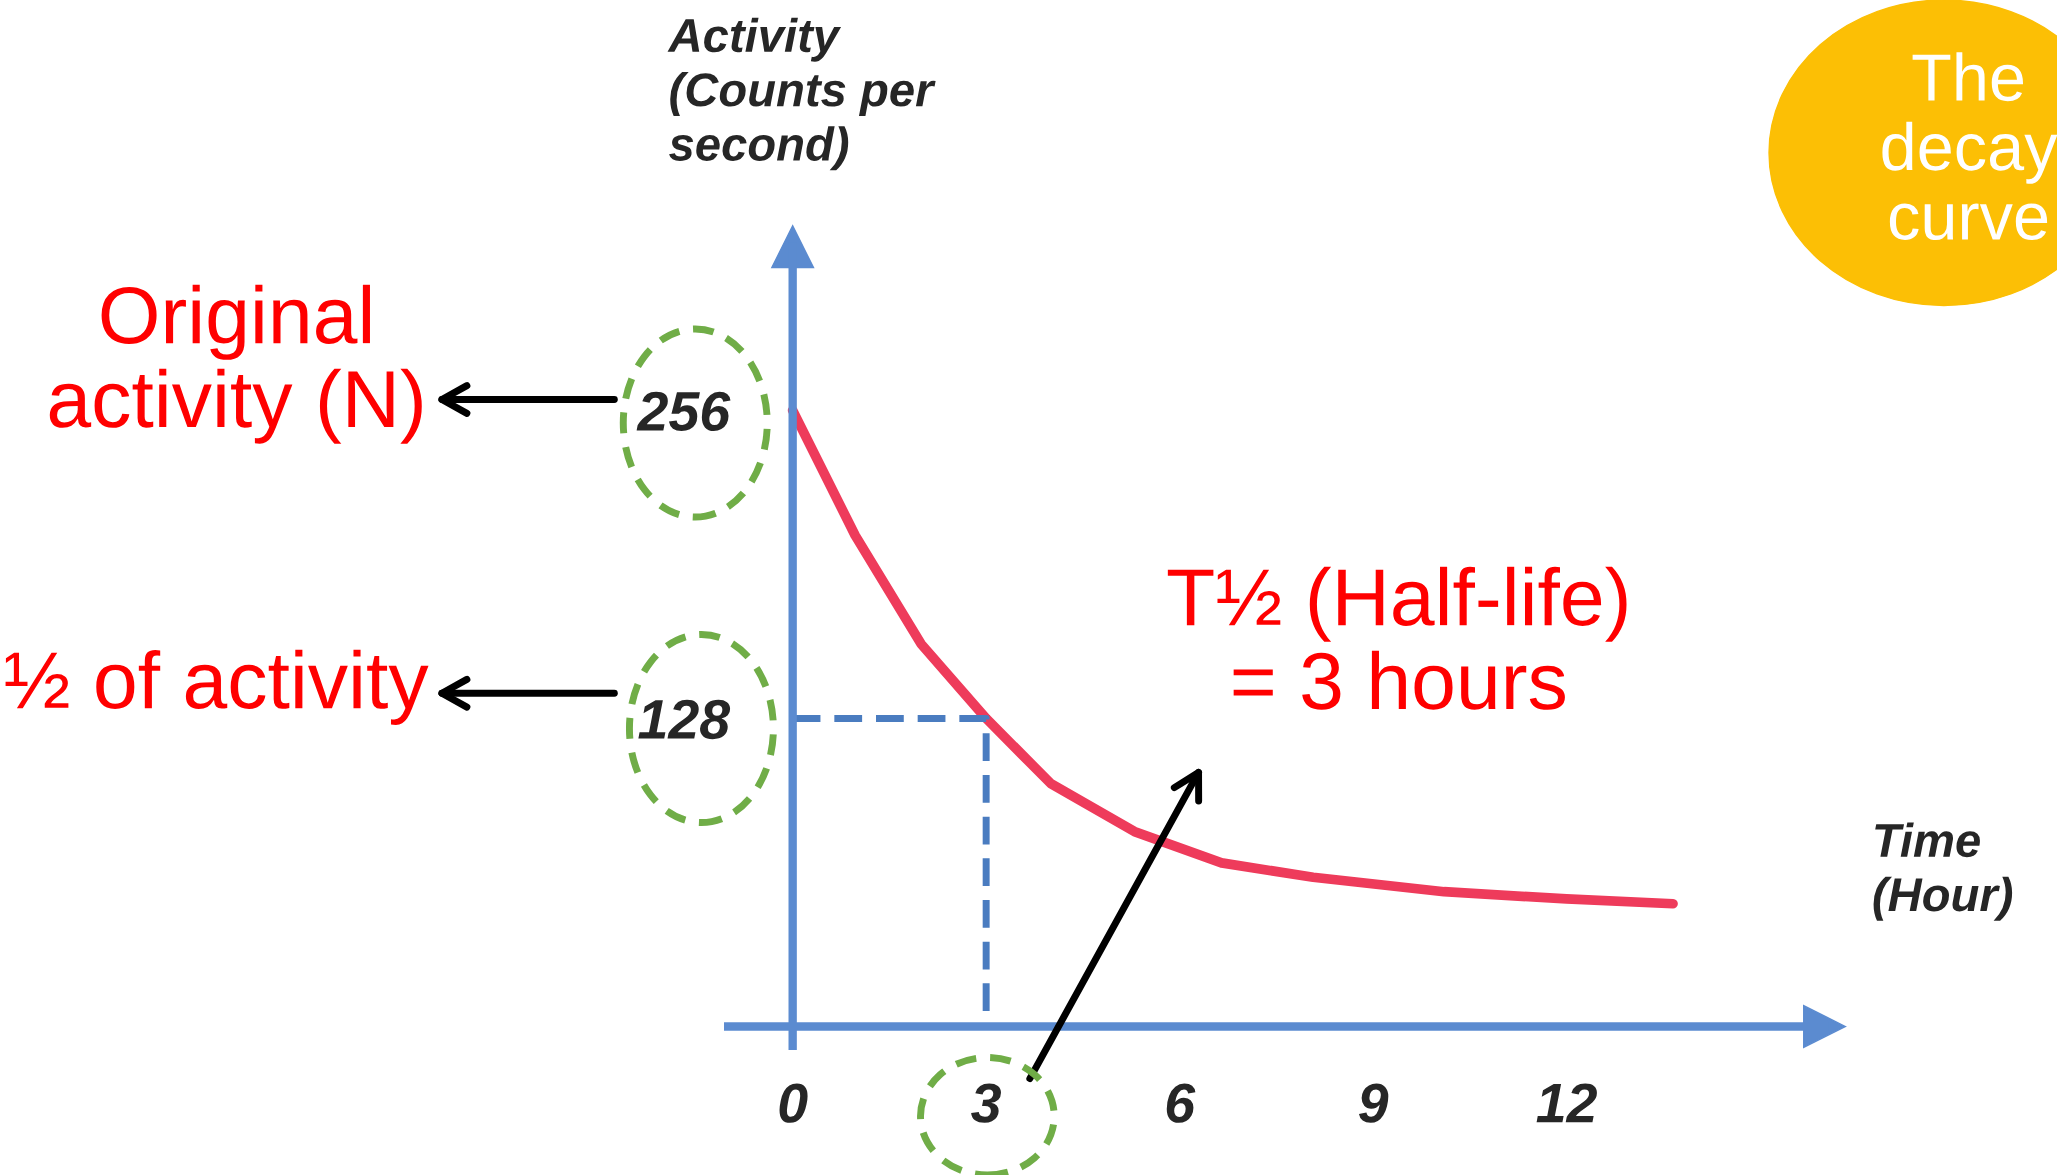  What do you see at coordinates (235, 364) in the screenshot?
I see `text: Original activity (N)` at bounding box center [235, 364].